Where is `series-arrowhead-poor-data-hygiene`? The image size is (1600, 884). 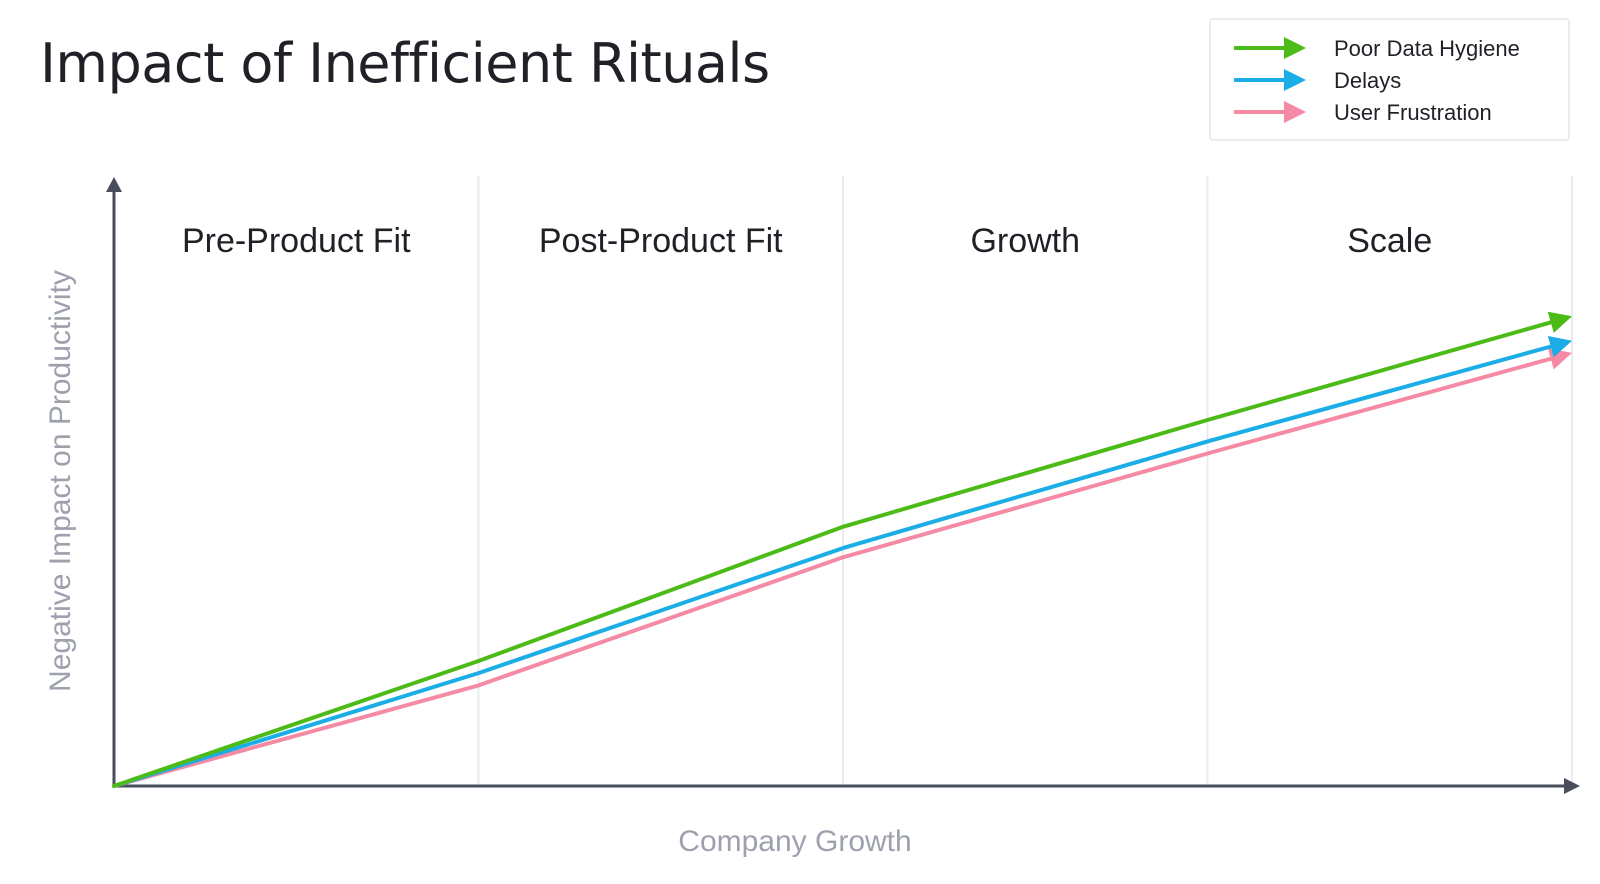
series-arrowhead-poor-data-hygiene is located at coordinates (1559, 322).